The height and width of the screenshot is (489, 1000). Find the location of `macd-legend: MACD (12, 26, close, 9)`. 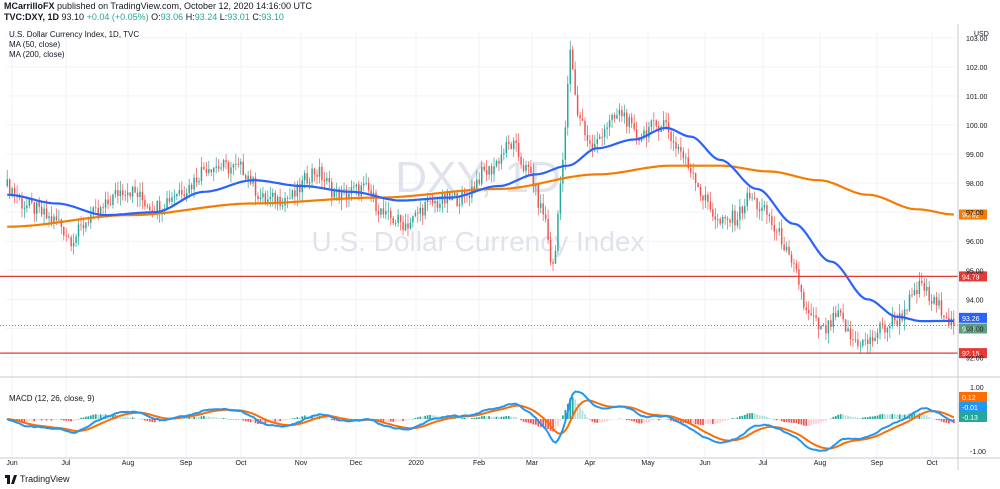

macd-legend: MACD (12, 26, close, 9) is located at coordinates (52, 398).